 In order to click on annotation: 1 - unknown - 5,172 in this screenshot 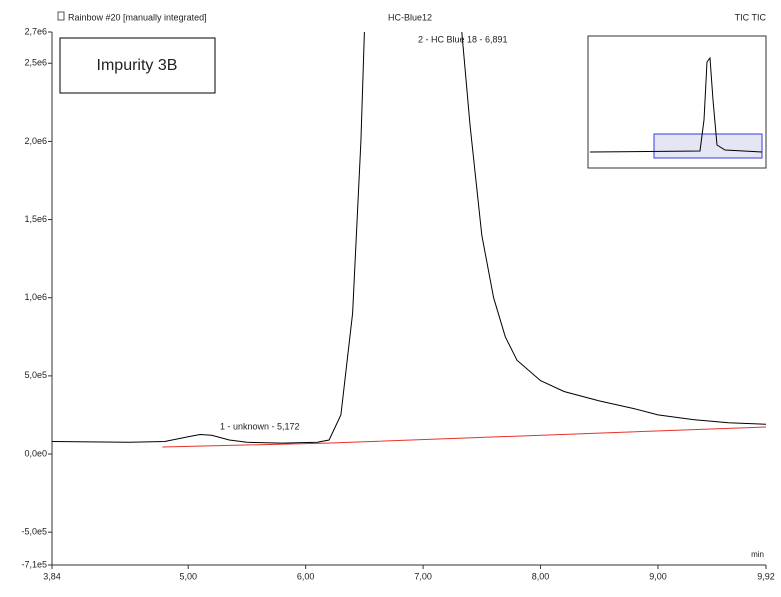, I will do `click(260, 426)`.